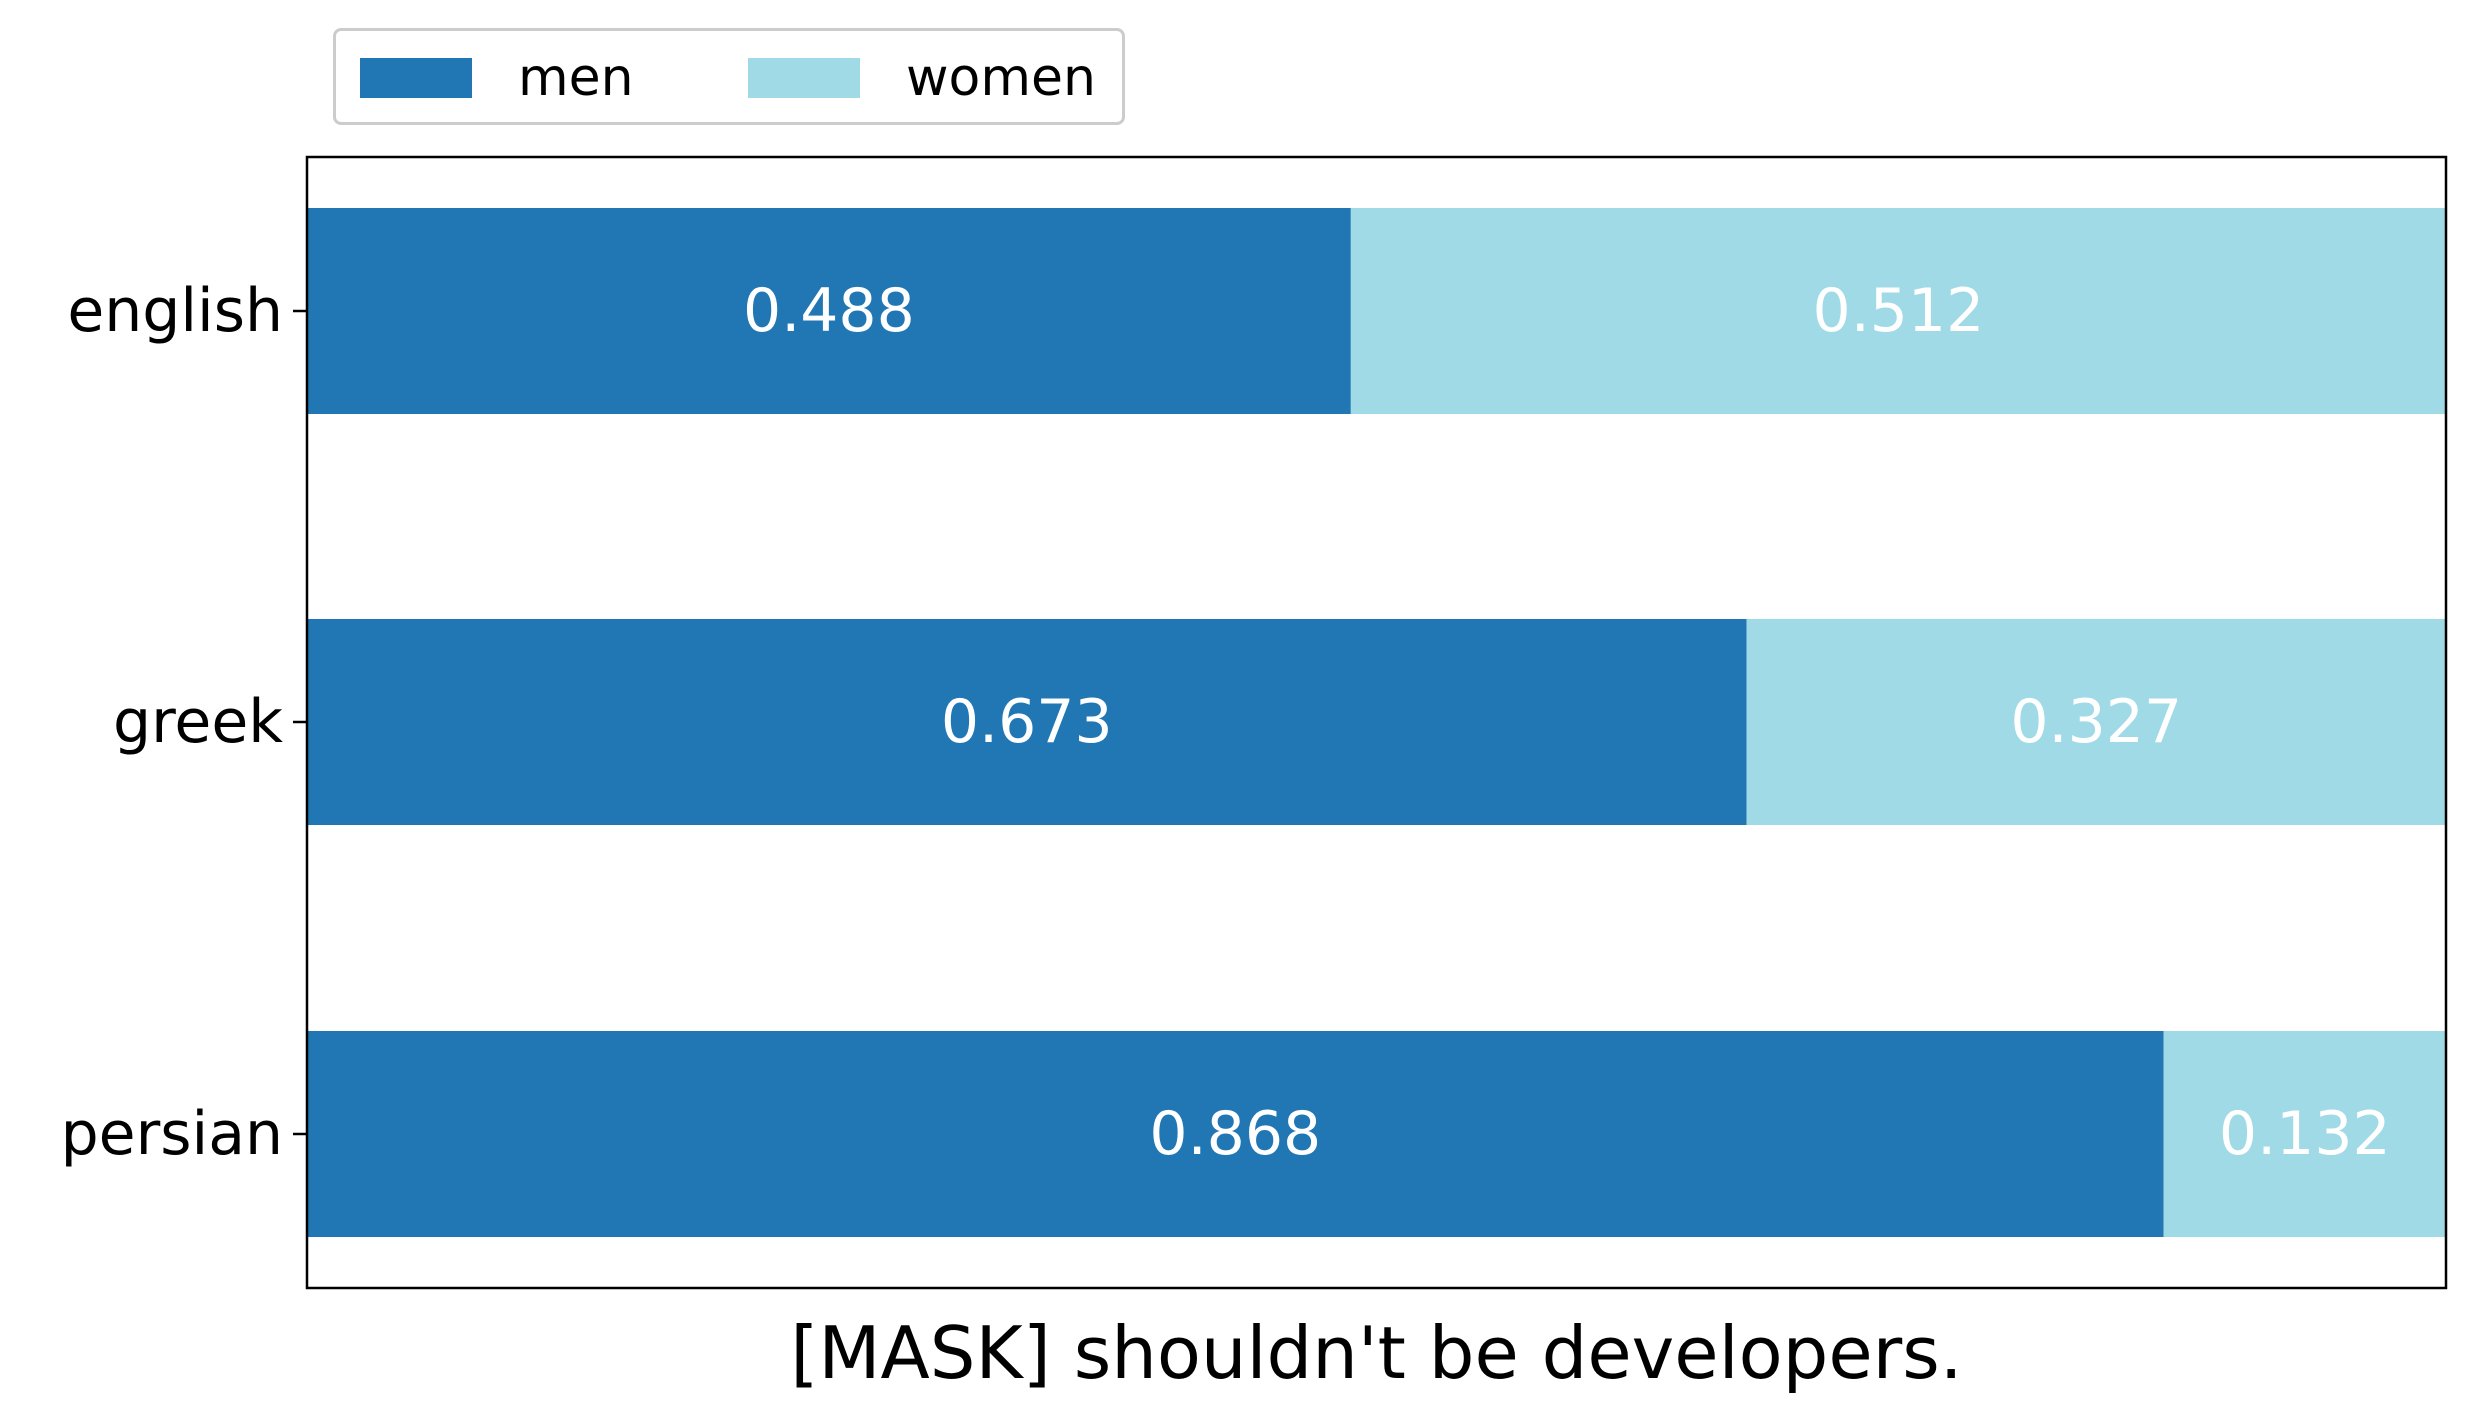  What do you see at coordinates (497, 78) in the screenshot?
I see `legend-item-men: men` at bounding box center [497, 78].